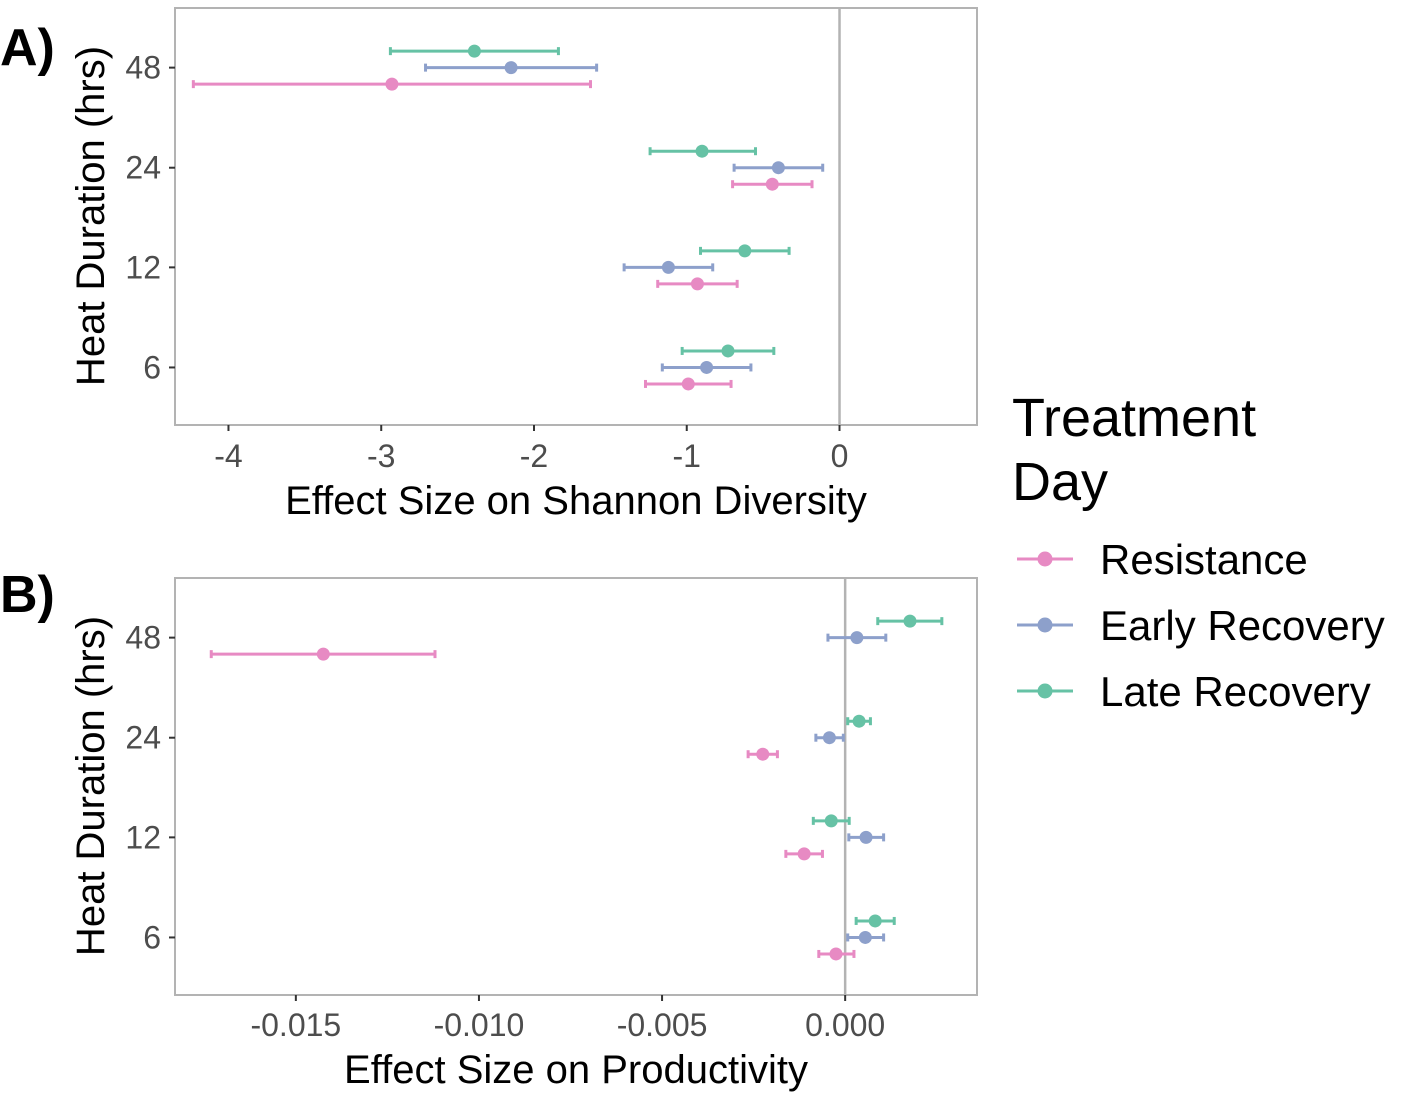 Image resolution: width=1418 pixels, height=1098 pixels. Describe the element at coordinates (479, 1025) in the screenshot. I see `panel-b-x-tick-label: -0.010` at that location.